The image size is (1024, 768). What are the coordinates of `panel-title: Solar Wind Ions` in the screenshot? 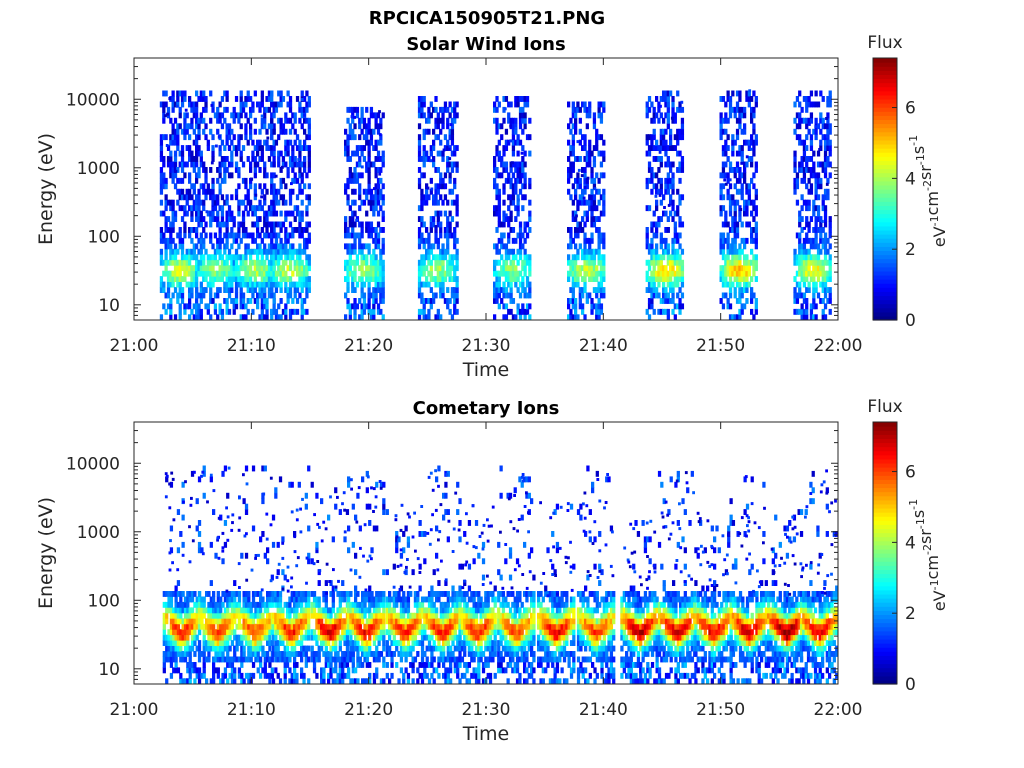 It's located at (485, 44).